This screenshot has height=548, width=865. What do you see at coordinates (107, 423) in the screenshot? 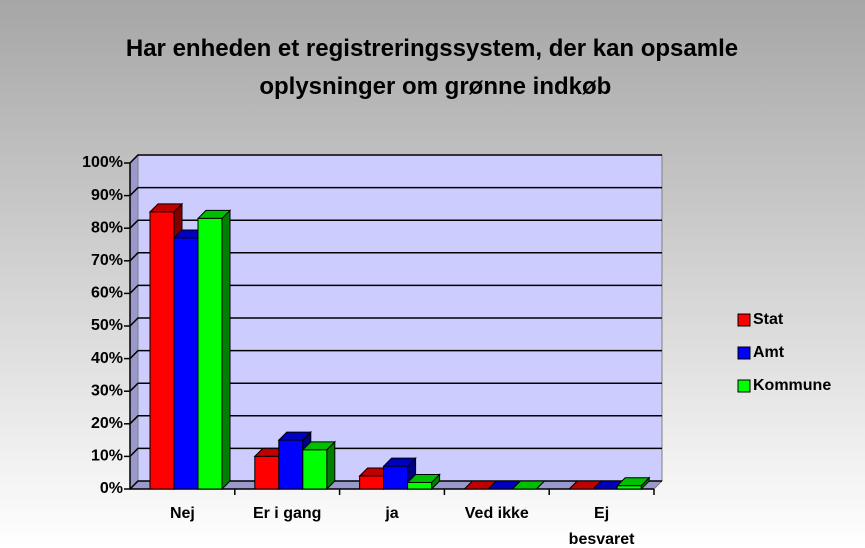
I see `y-tick-label: 20%` at bounding box center [107, 423].